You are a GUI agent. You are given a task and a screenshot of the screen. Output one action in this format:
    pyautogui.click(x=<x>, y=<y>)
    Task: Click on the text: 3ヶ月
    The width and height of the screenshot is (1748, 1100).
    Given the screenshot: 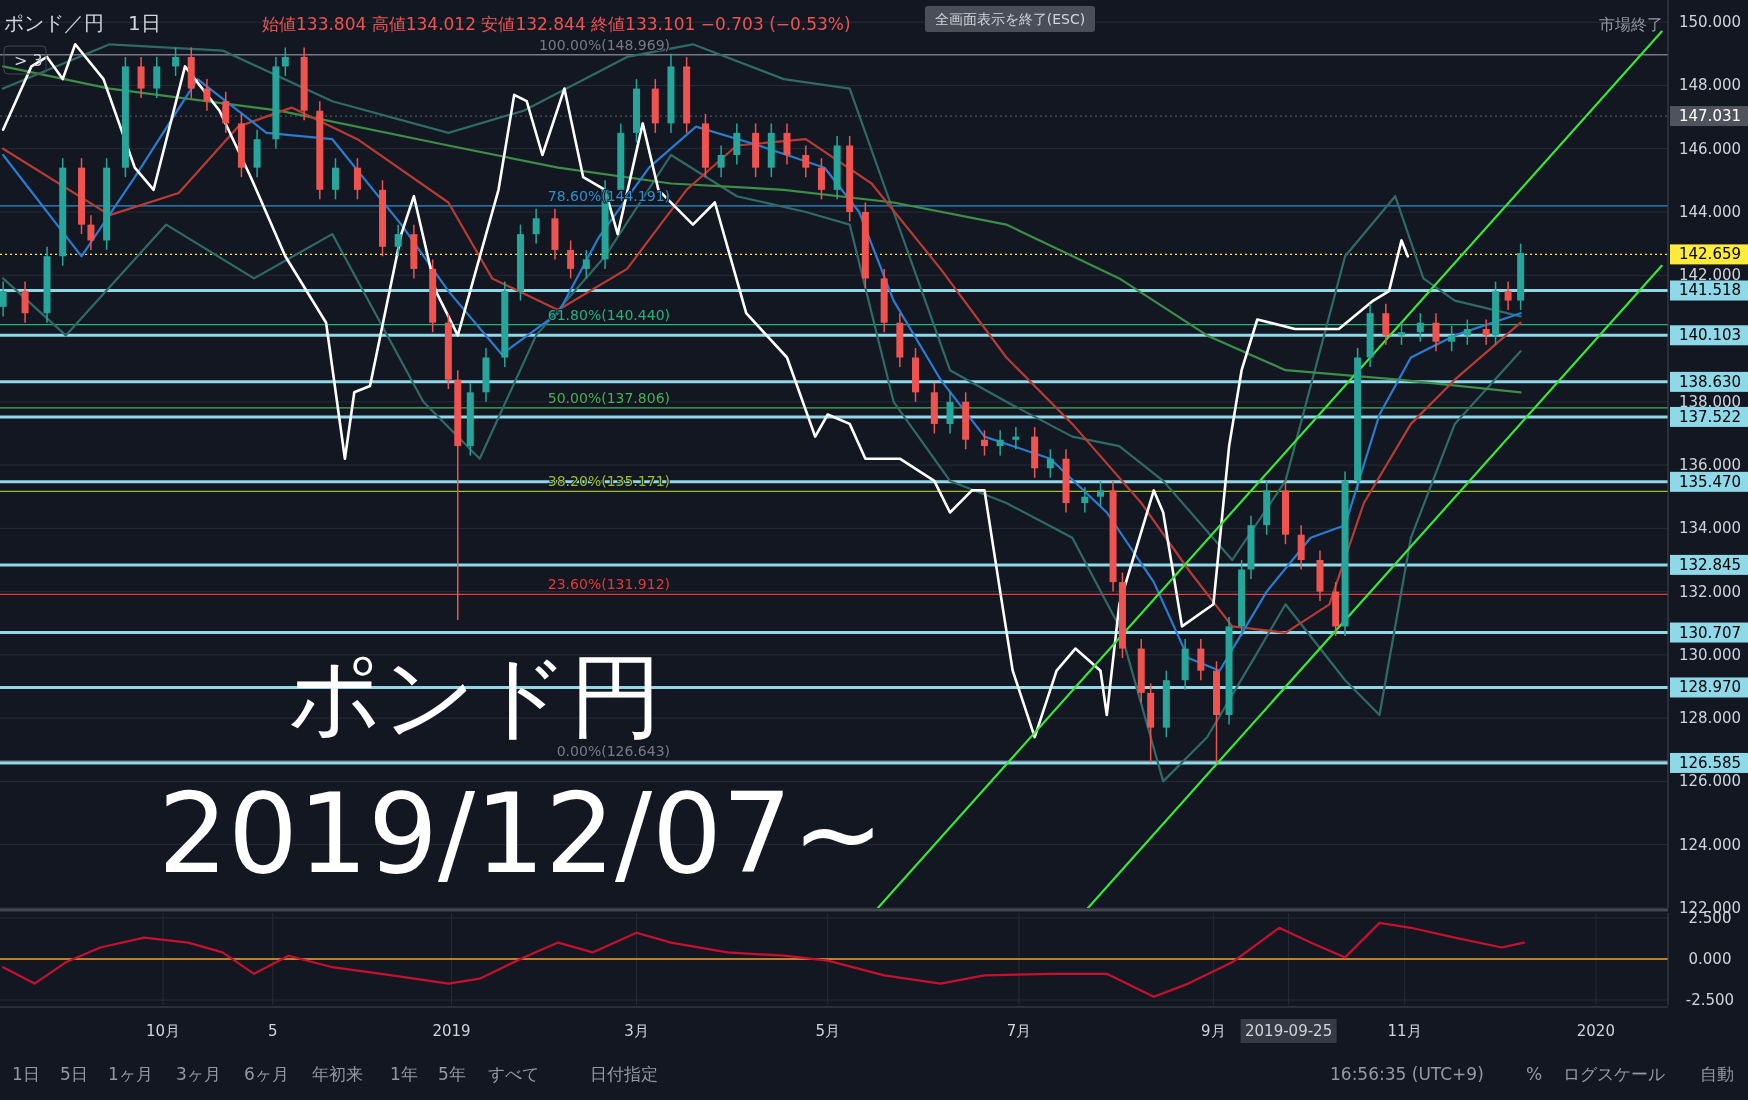 What is the action you would take?
    pyautogui.click(x=198, y=1074)
    